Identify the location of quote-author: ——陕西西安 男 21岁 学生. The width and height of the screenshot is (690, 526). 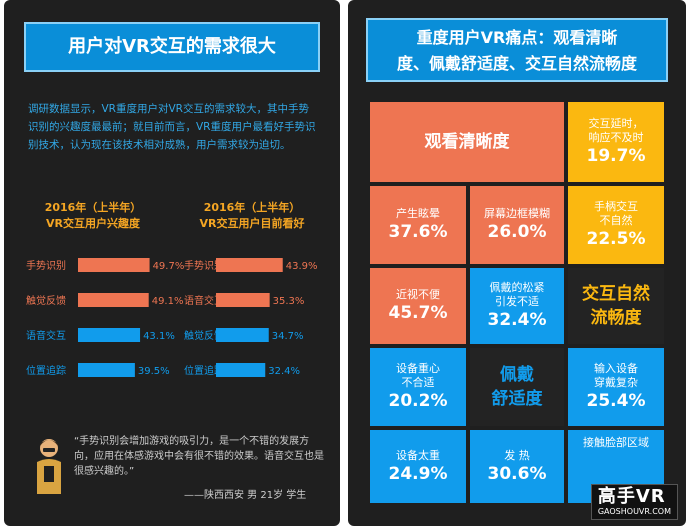
(245, 495).